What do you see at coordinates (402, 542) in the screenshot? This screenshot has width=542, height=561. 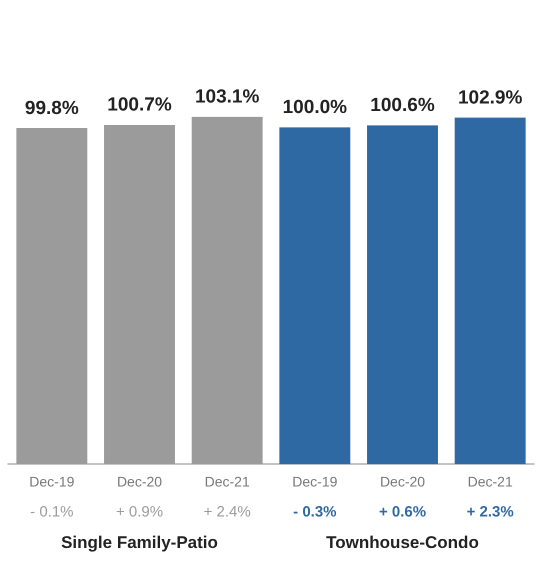 I see `text: Townhouse-Condo` at bounding box center [402, 542].